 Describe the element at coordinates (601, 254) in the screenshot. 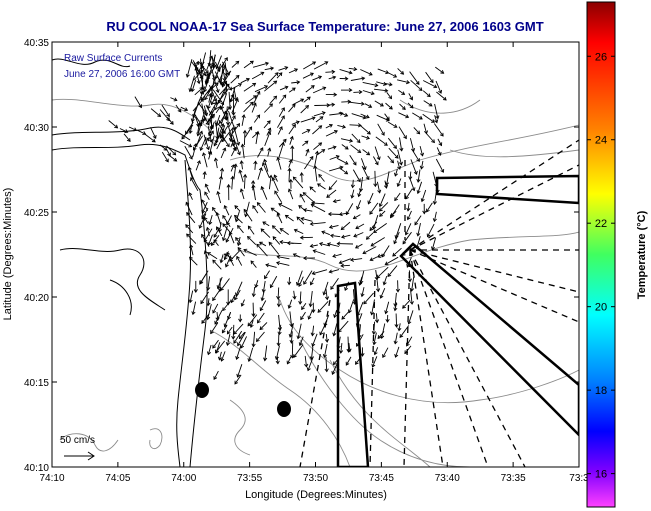

I see `colorbar` at that location.